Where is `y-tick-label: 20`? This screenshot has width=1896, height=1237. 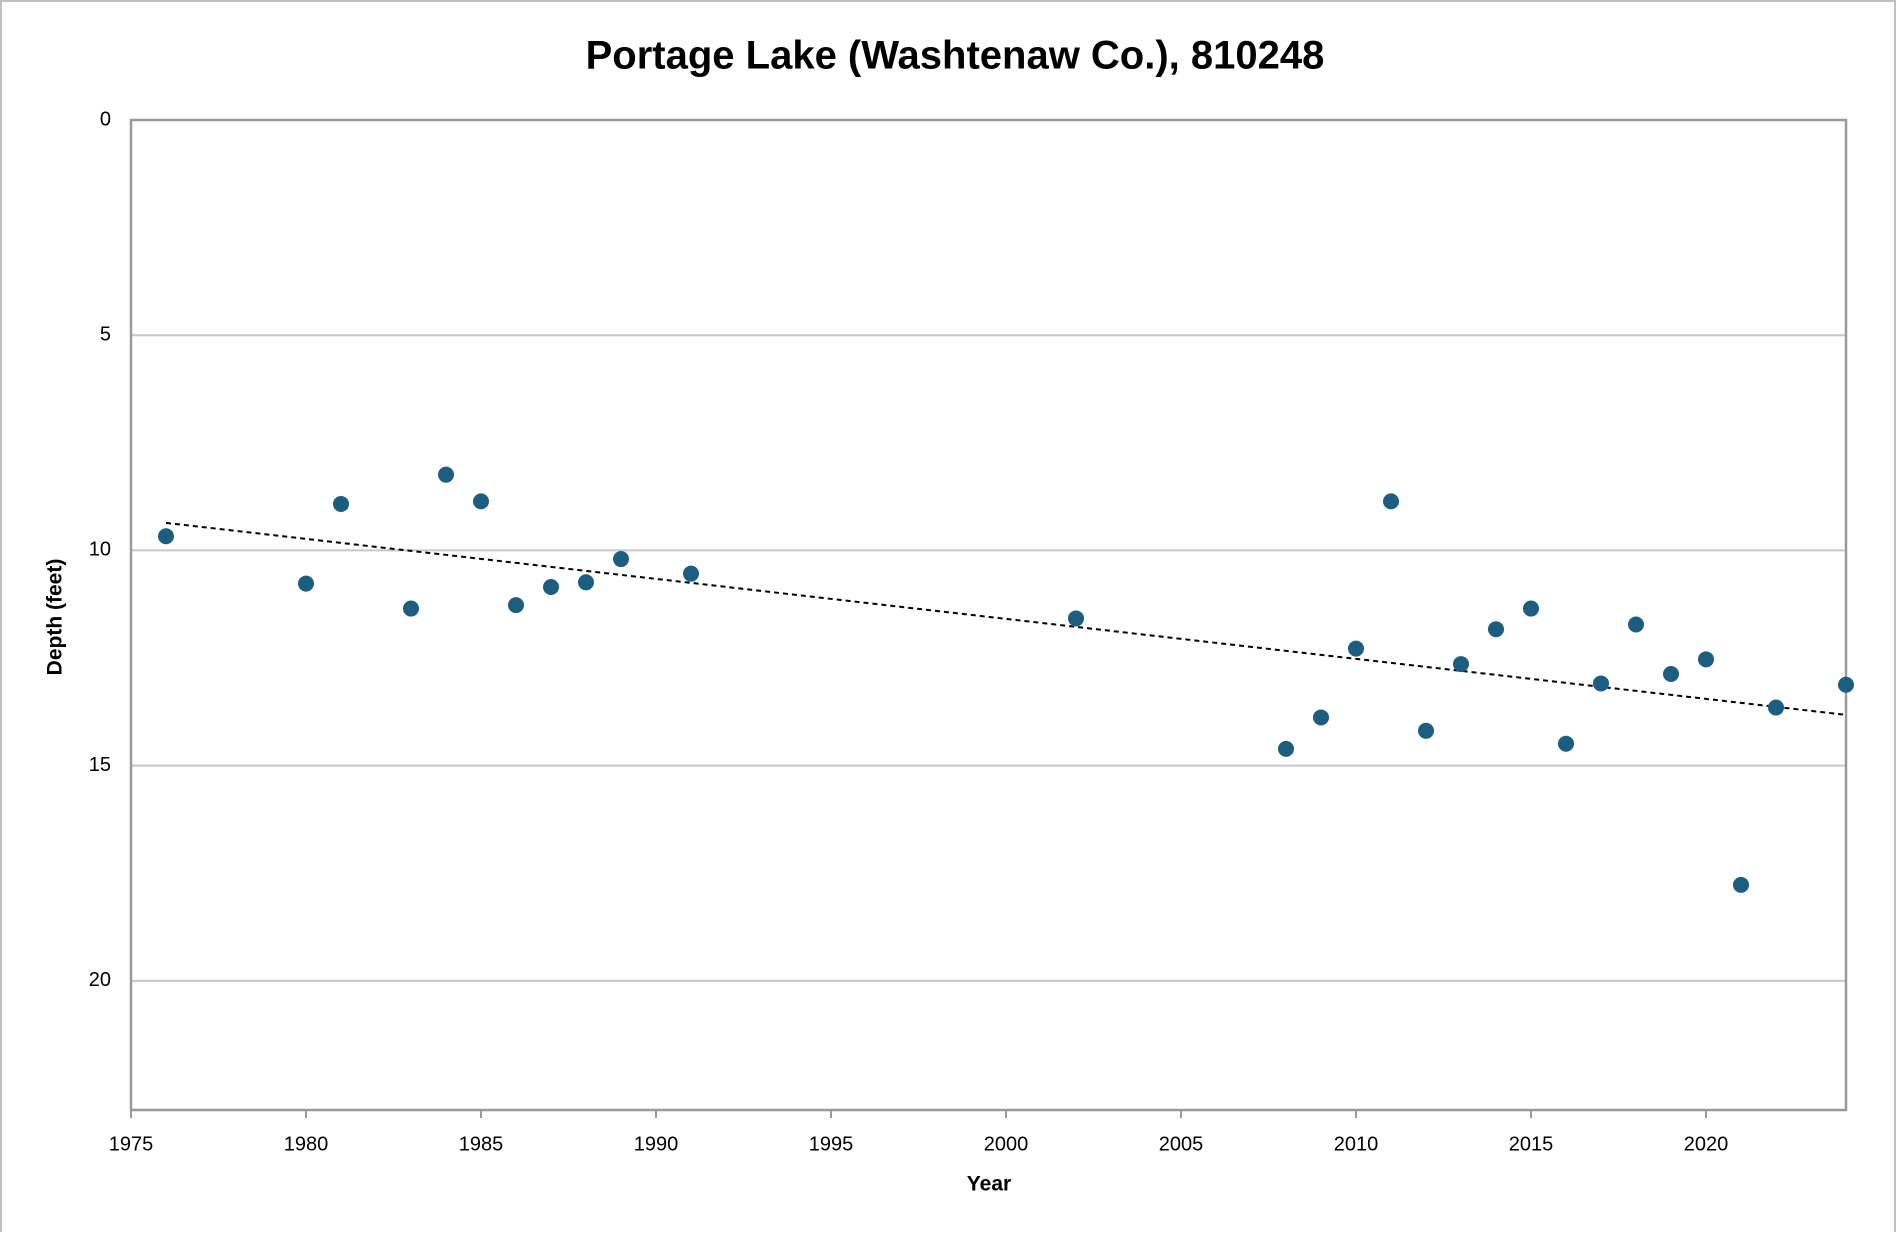
y-tick-label: 20 is located at coordinates (100, 980).